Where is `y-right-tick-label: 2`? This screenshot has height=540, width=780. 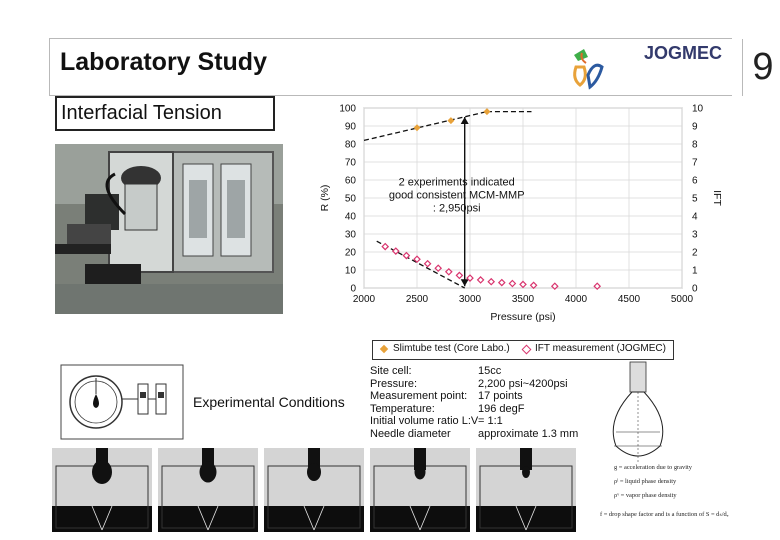
y-right-tick-label: 2 is located at coordinates (695, 253).